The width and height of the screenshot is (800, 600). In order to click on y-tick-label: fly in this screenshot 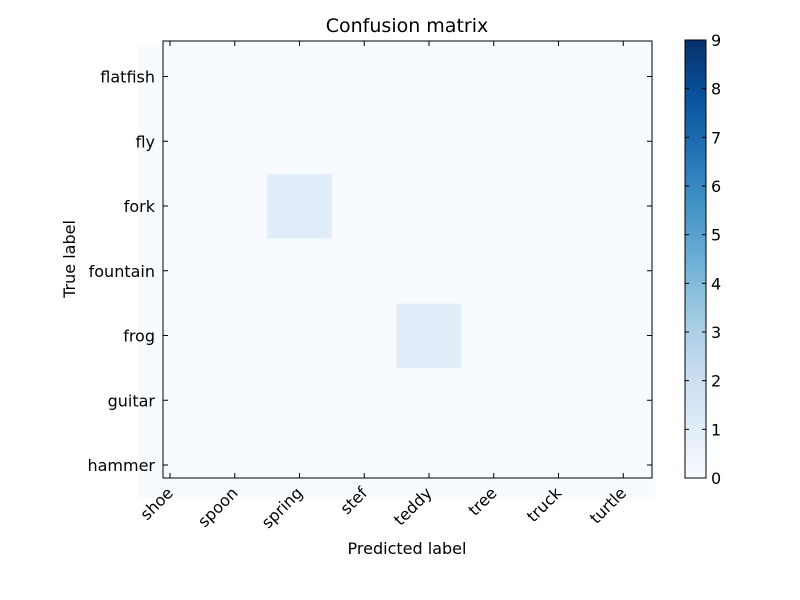, I will do `click(145, 141)`.